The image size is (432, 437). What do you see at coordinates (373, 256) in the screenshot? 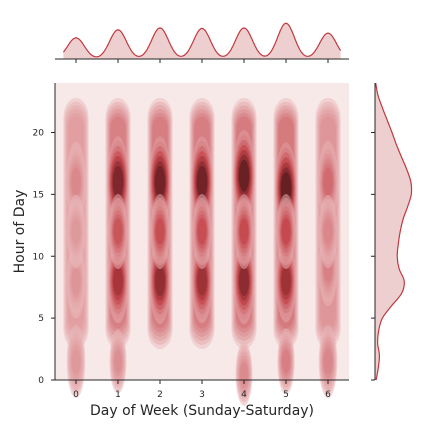
I see `right-marginal-ticks` at bounding box center [373, 256].